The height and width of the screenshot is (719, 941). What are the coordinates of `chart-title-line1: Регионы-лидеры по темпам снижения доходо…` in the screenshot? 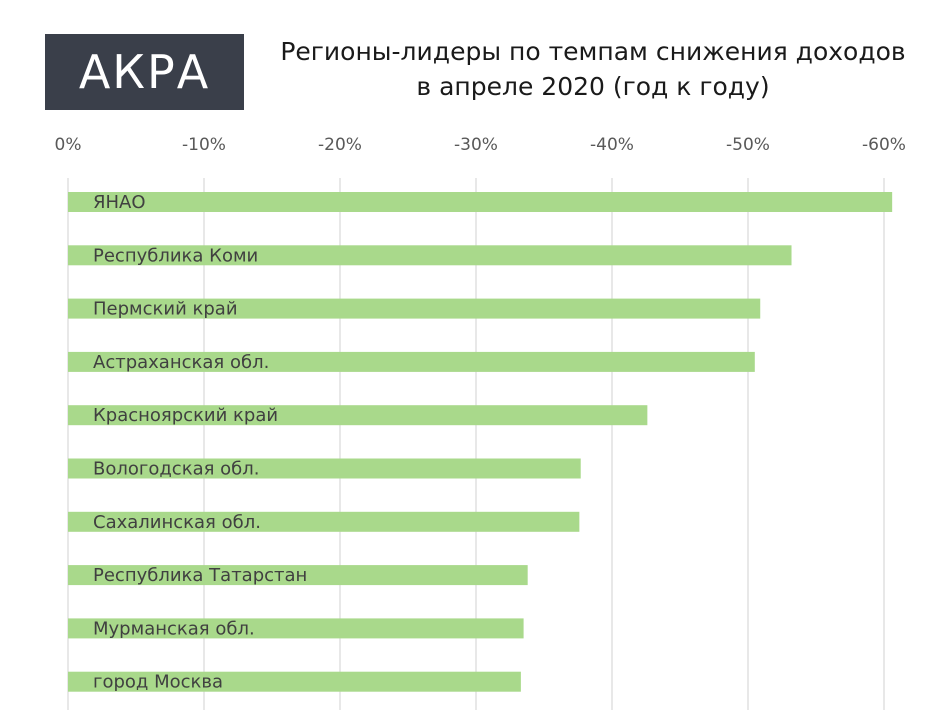 It's located at (593, 51).